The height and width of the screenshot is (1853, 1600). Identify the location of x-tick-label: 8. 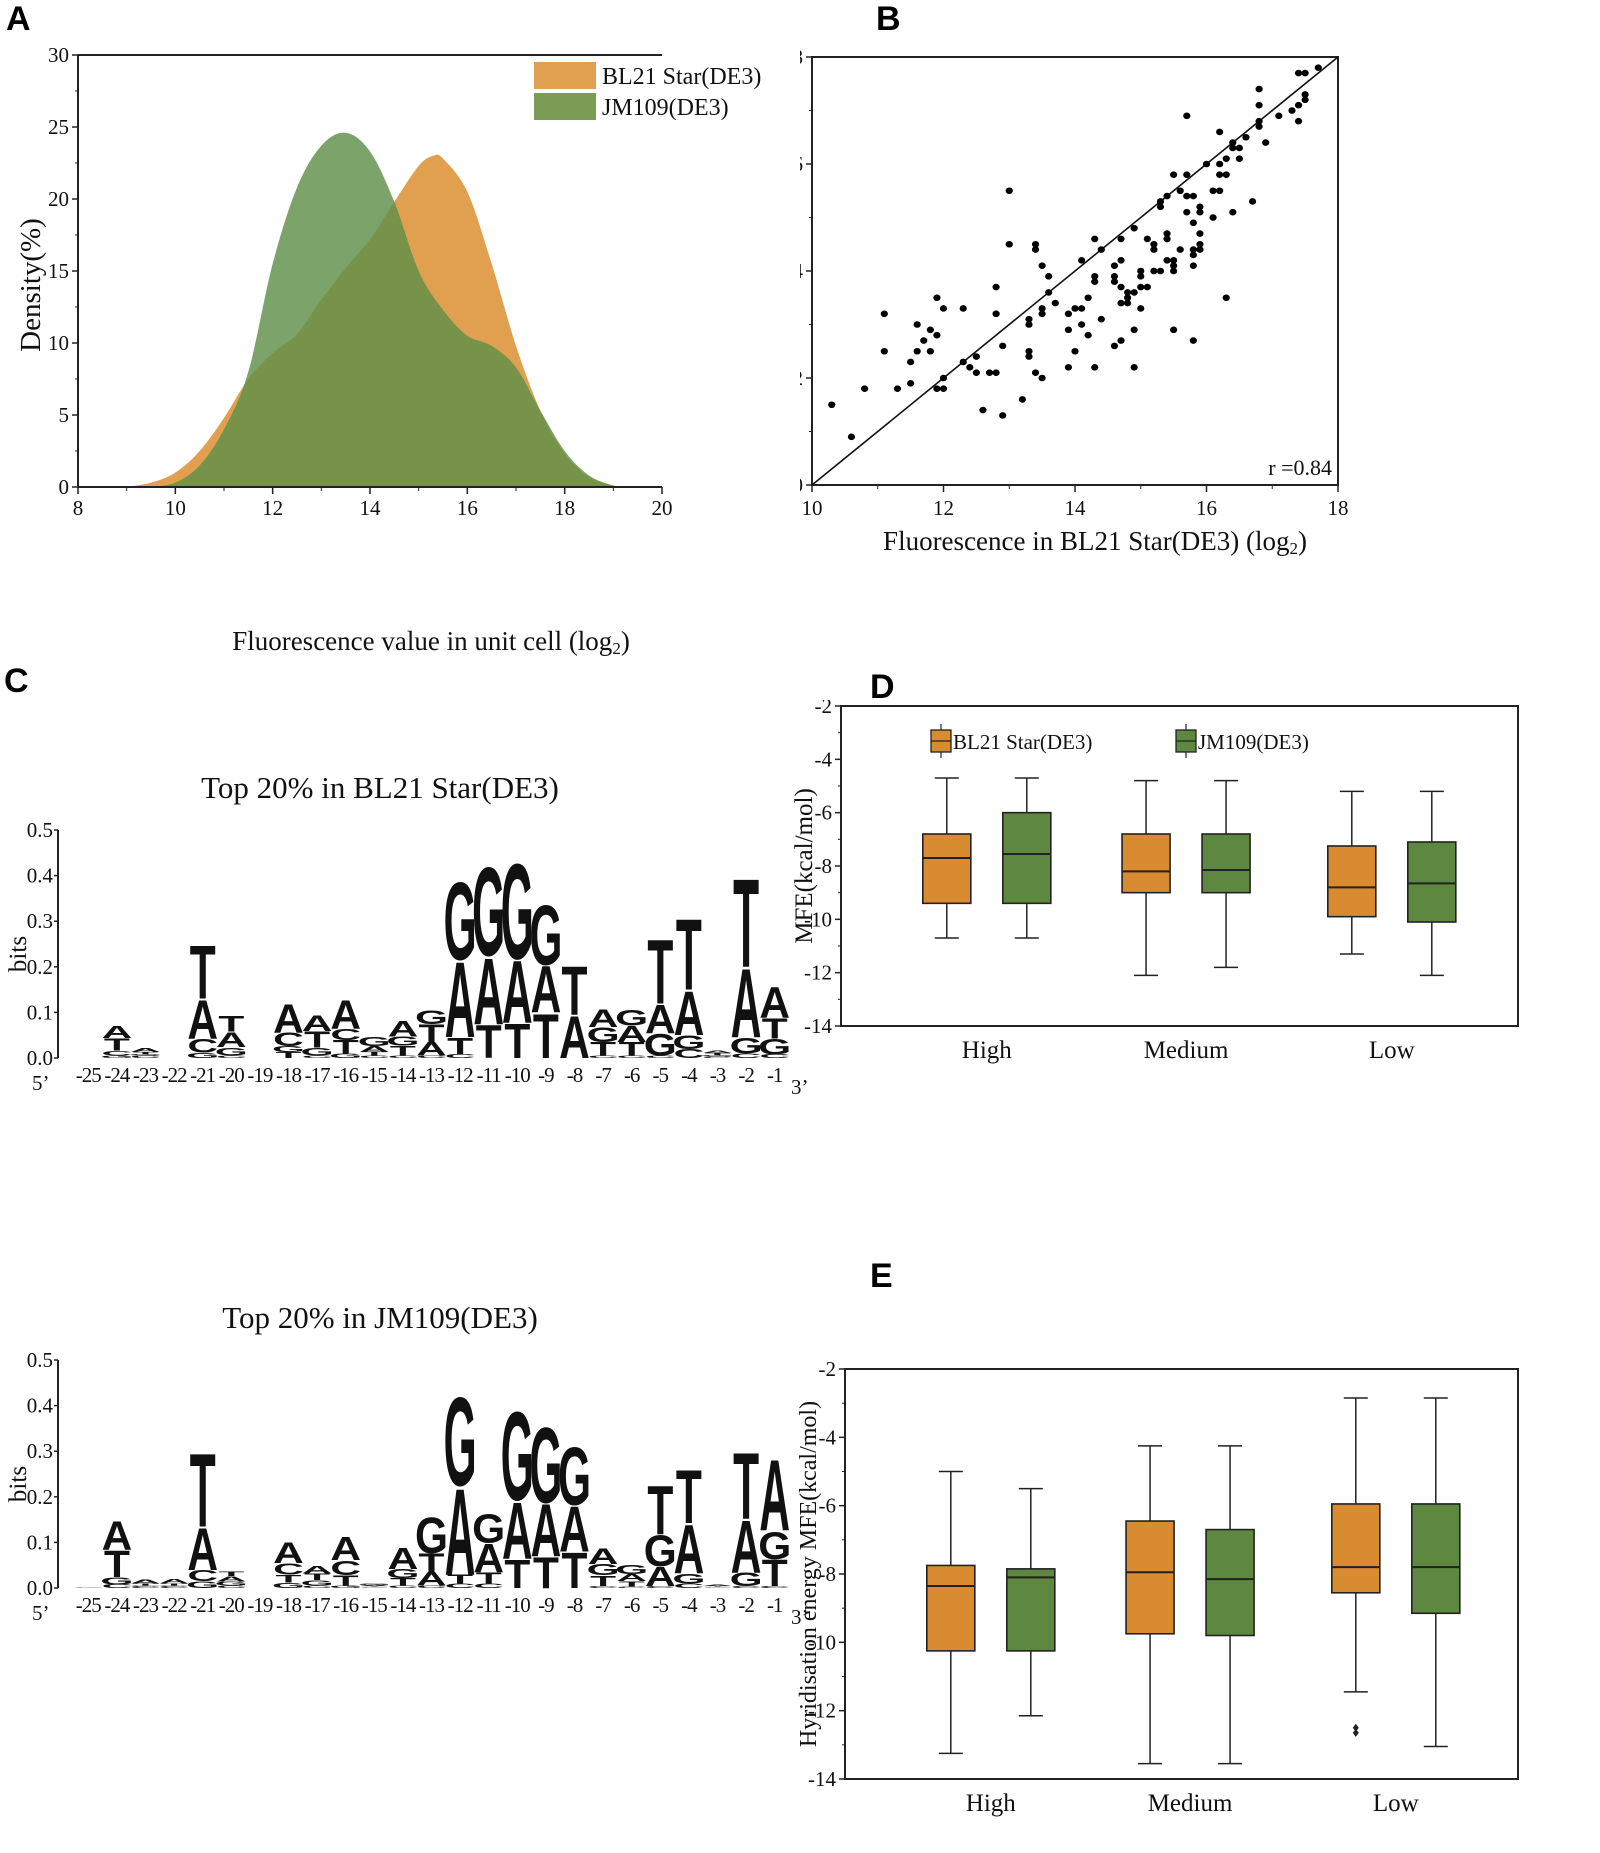
(78, 508).